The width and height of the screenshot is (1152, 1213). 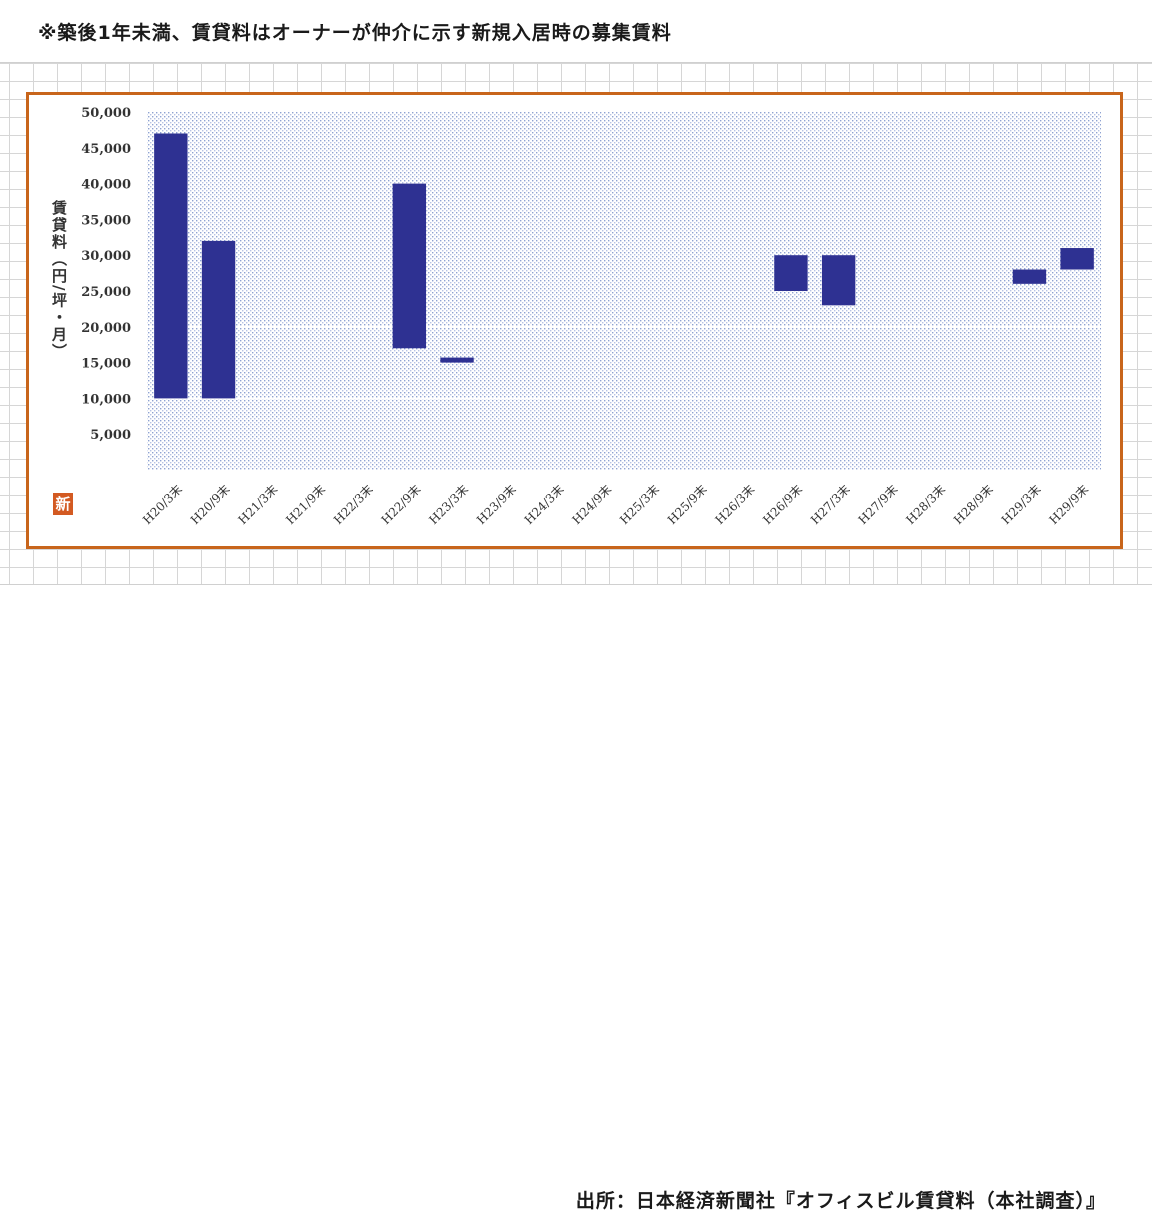 I want to click on x-tick-label: H24/9末, so click(x=591, y=504).